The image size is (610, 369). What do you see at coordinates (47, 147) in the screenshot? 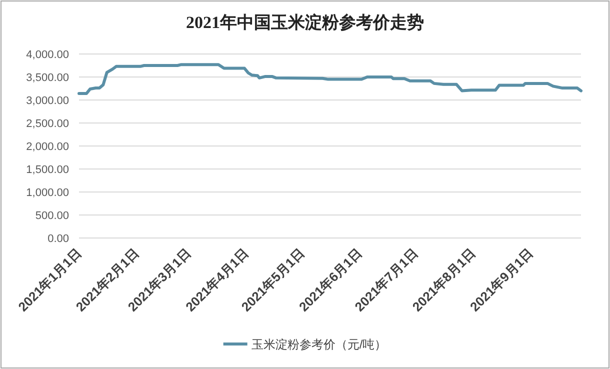
I see `y-tick-label: 2,000.00` at bounding box center [47, 147].